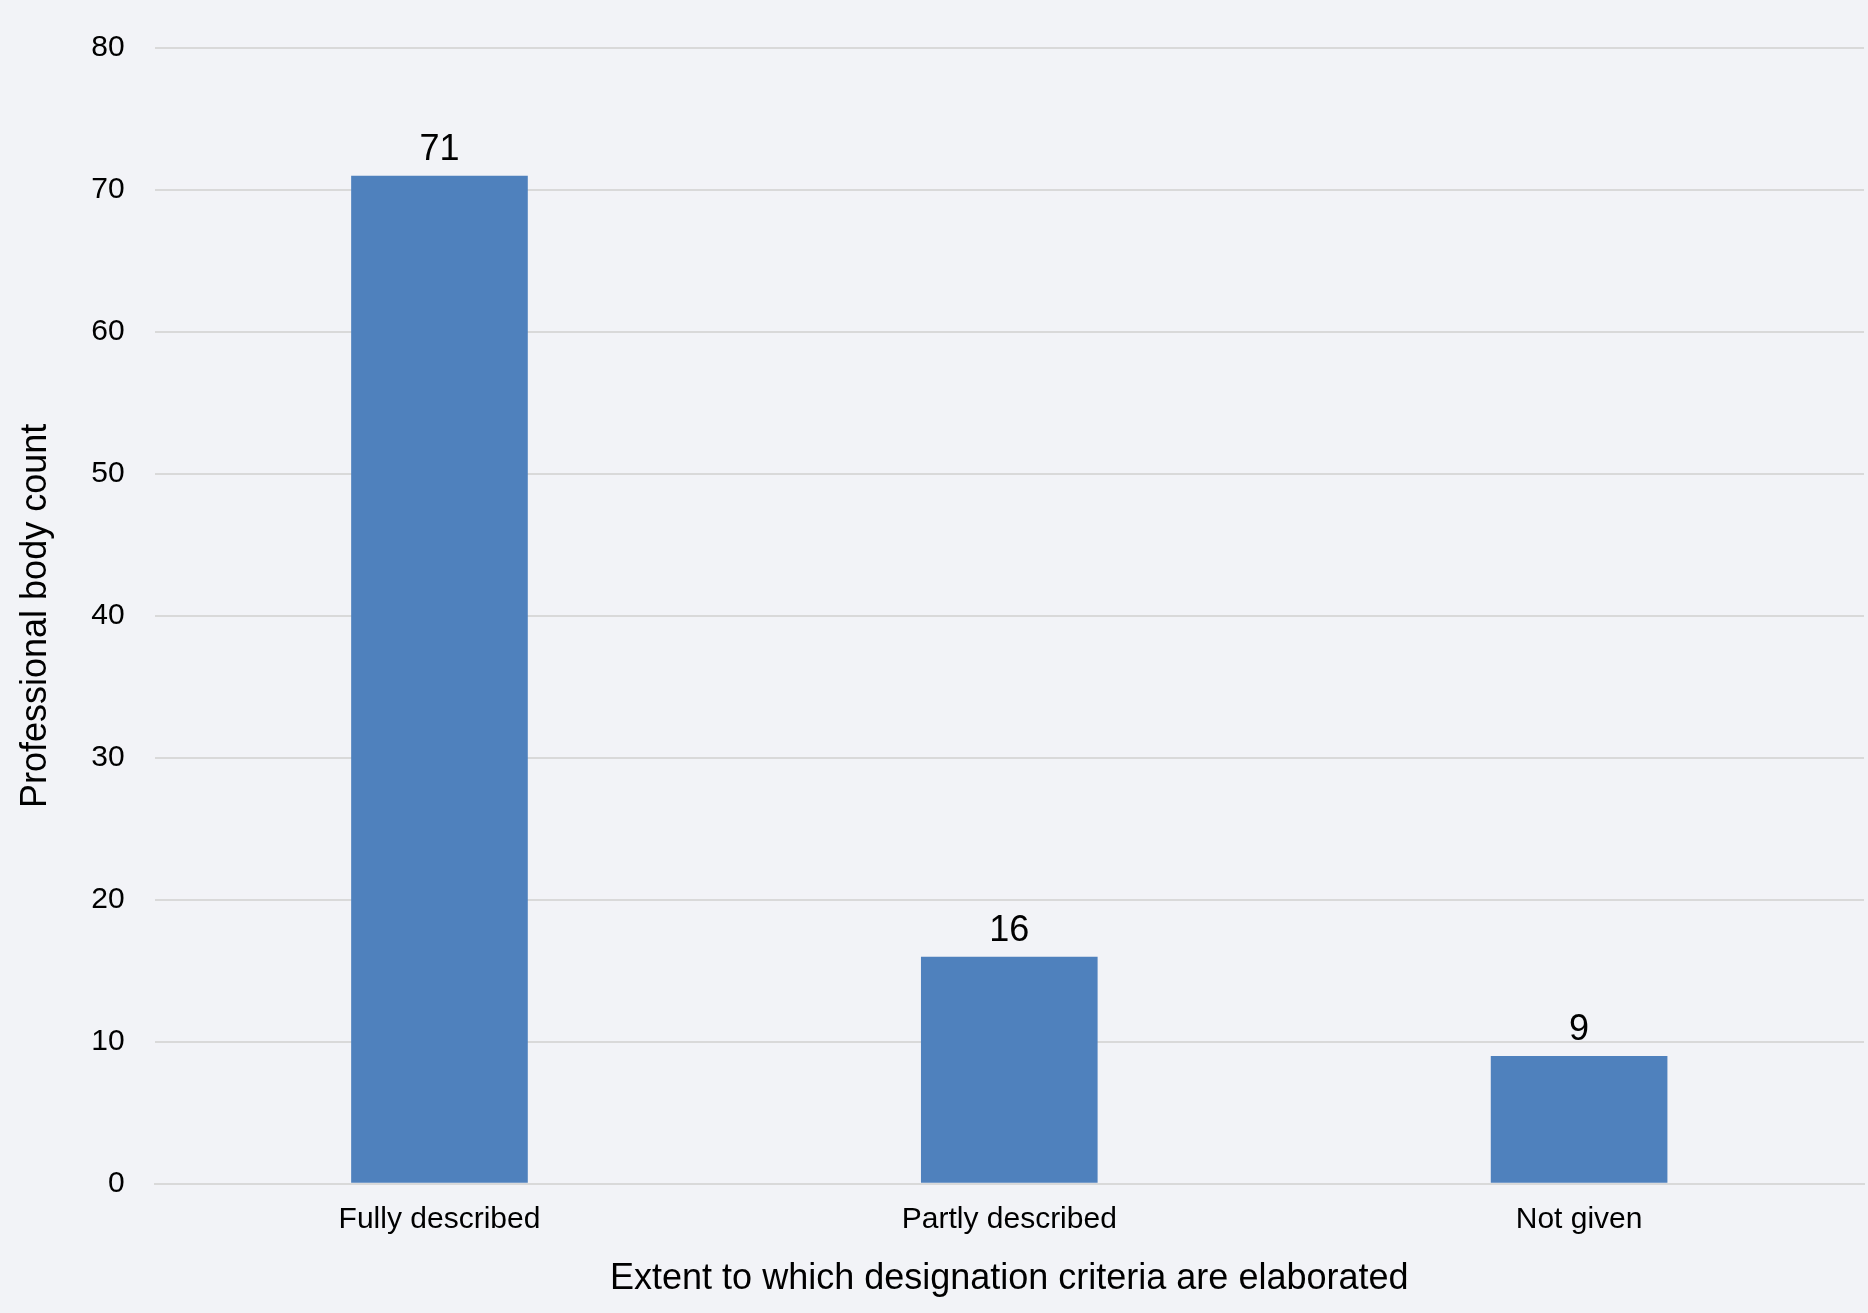  What do you see at coordinates (1009, 928) in the screenshot?
I see `data-label: 16` at bounding box center [1009, 928].